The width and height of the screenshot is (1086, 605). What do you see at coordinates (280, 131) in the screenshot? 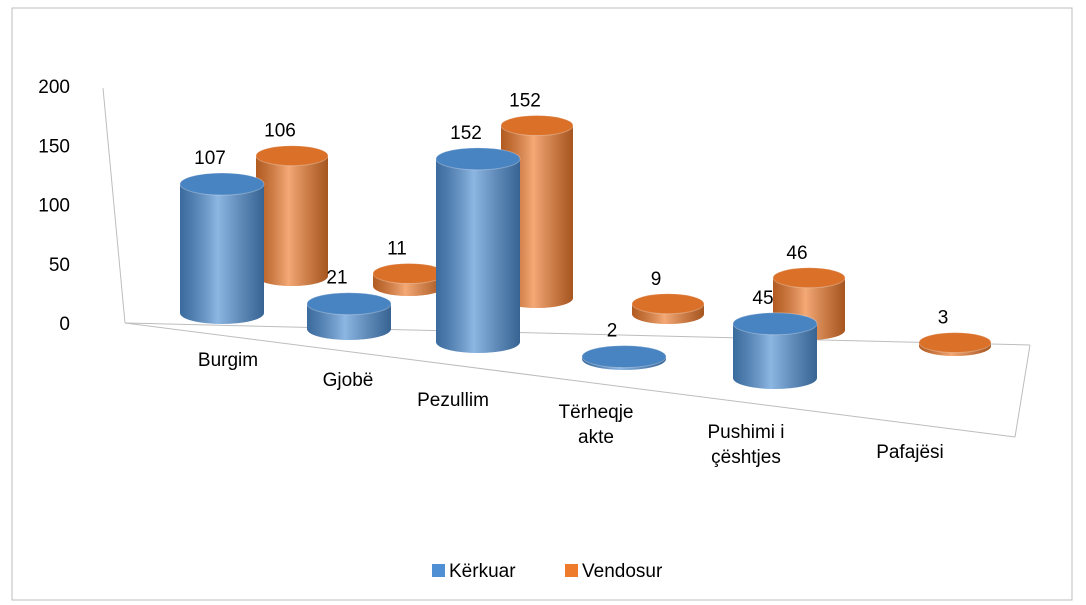
I see `data-label: 106` at bounding box center [280, 131].